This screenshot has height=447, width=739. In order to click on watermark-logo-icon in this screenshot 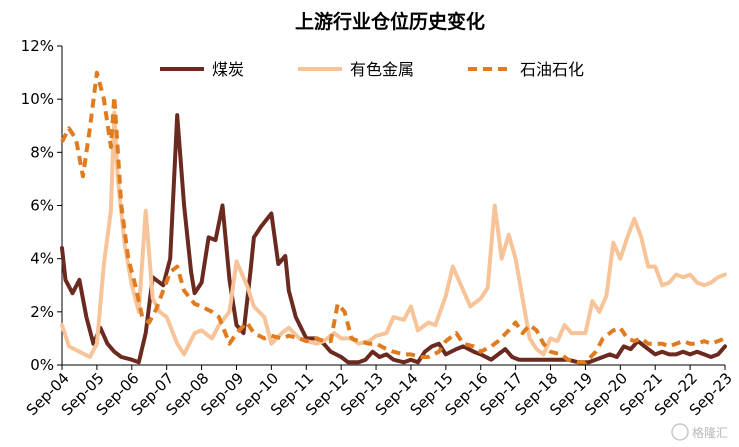, I will do `click(680, 432)`.